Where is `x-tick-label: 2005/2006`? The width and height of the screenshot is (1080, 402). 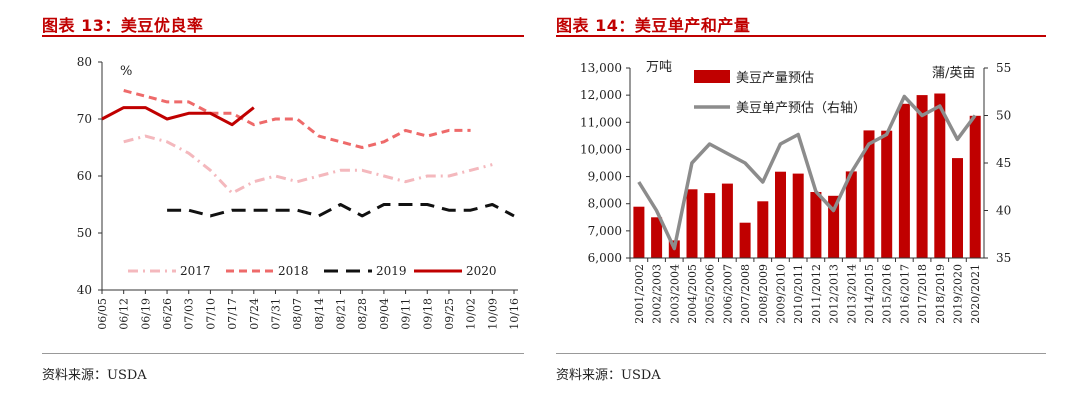 x-tick-label: 2005/2006 is located at coordinates (710, 294).